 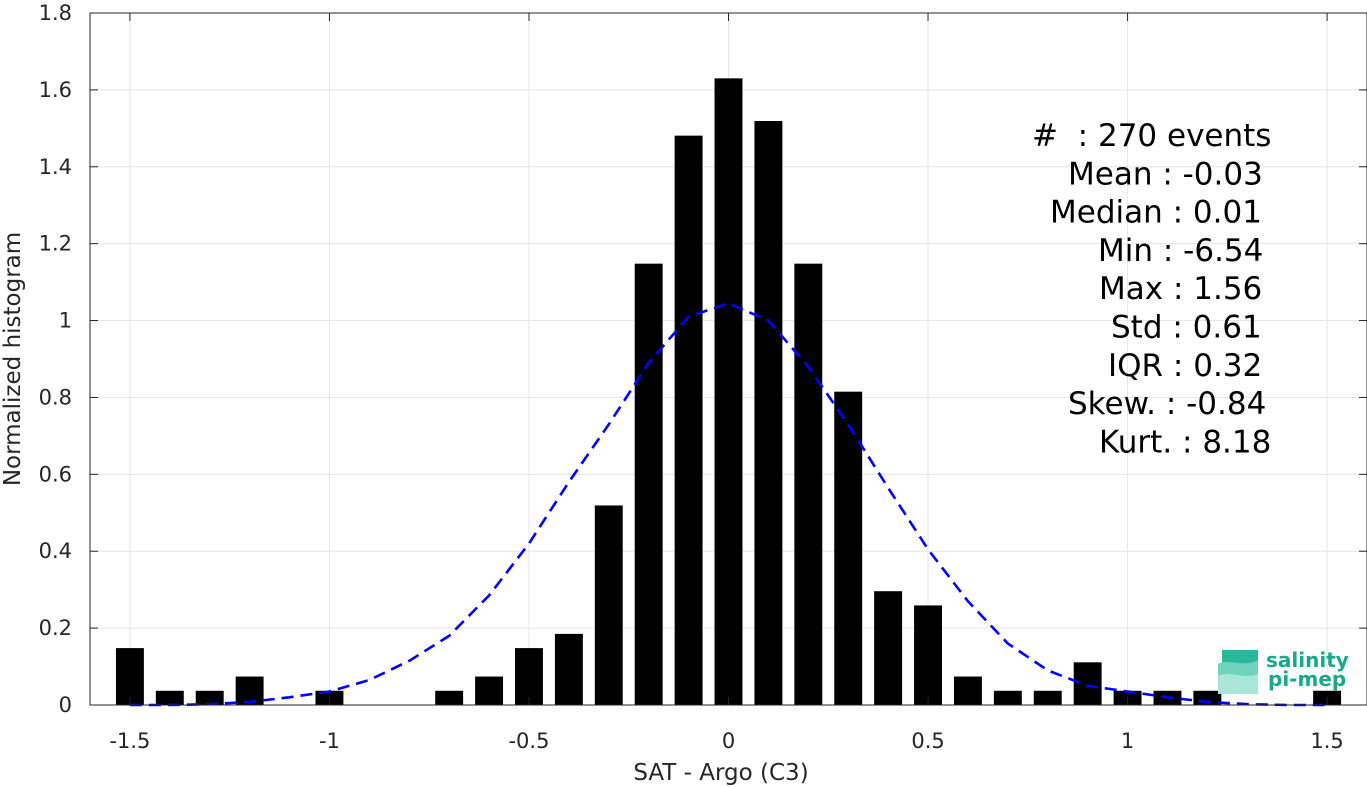 I want to click on y-tick-label: 1.4, so click(x=55, y=167).